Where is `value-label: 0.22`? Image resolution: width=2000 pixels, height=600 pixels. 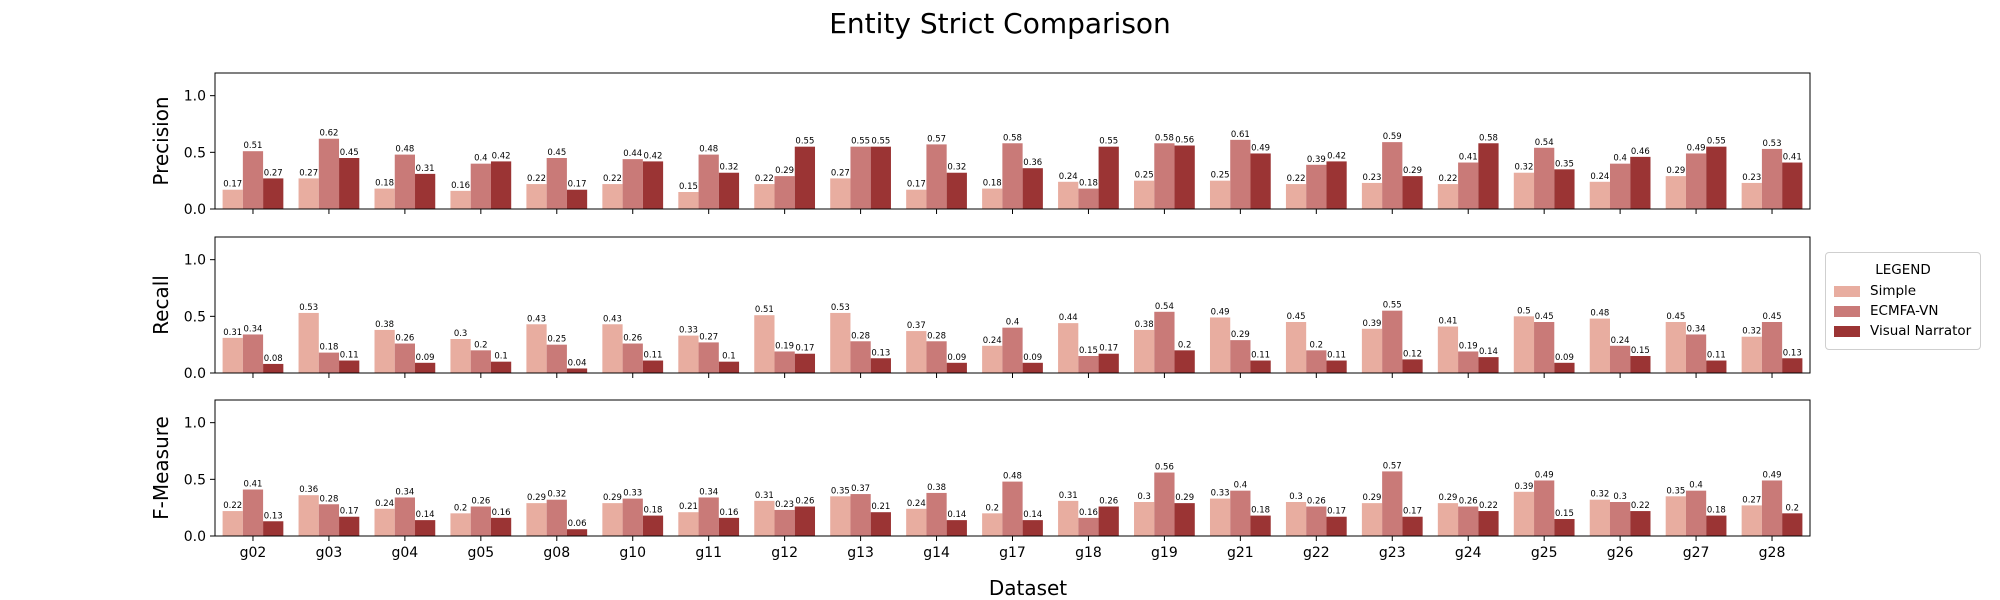
value-label: 0.22 is located at coordinates (1640, 506).